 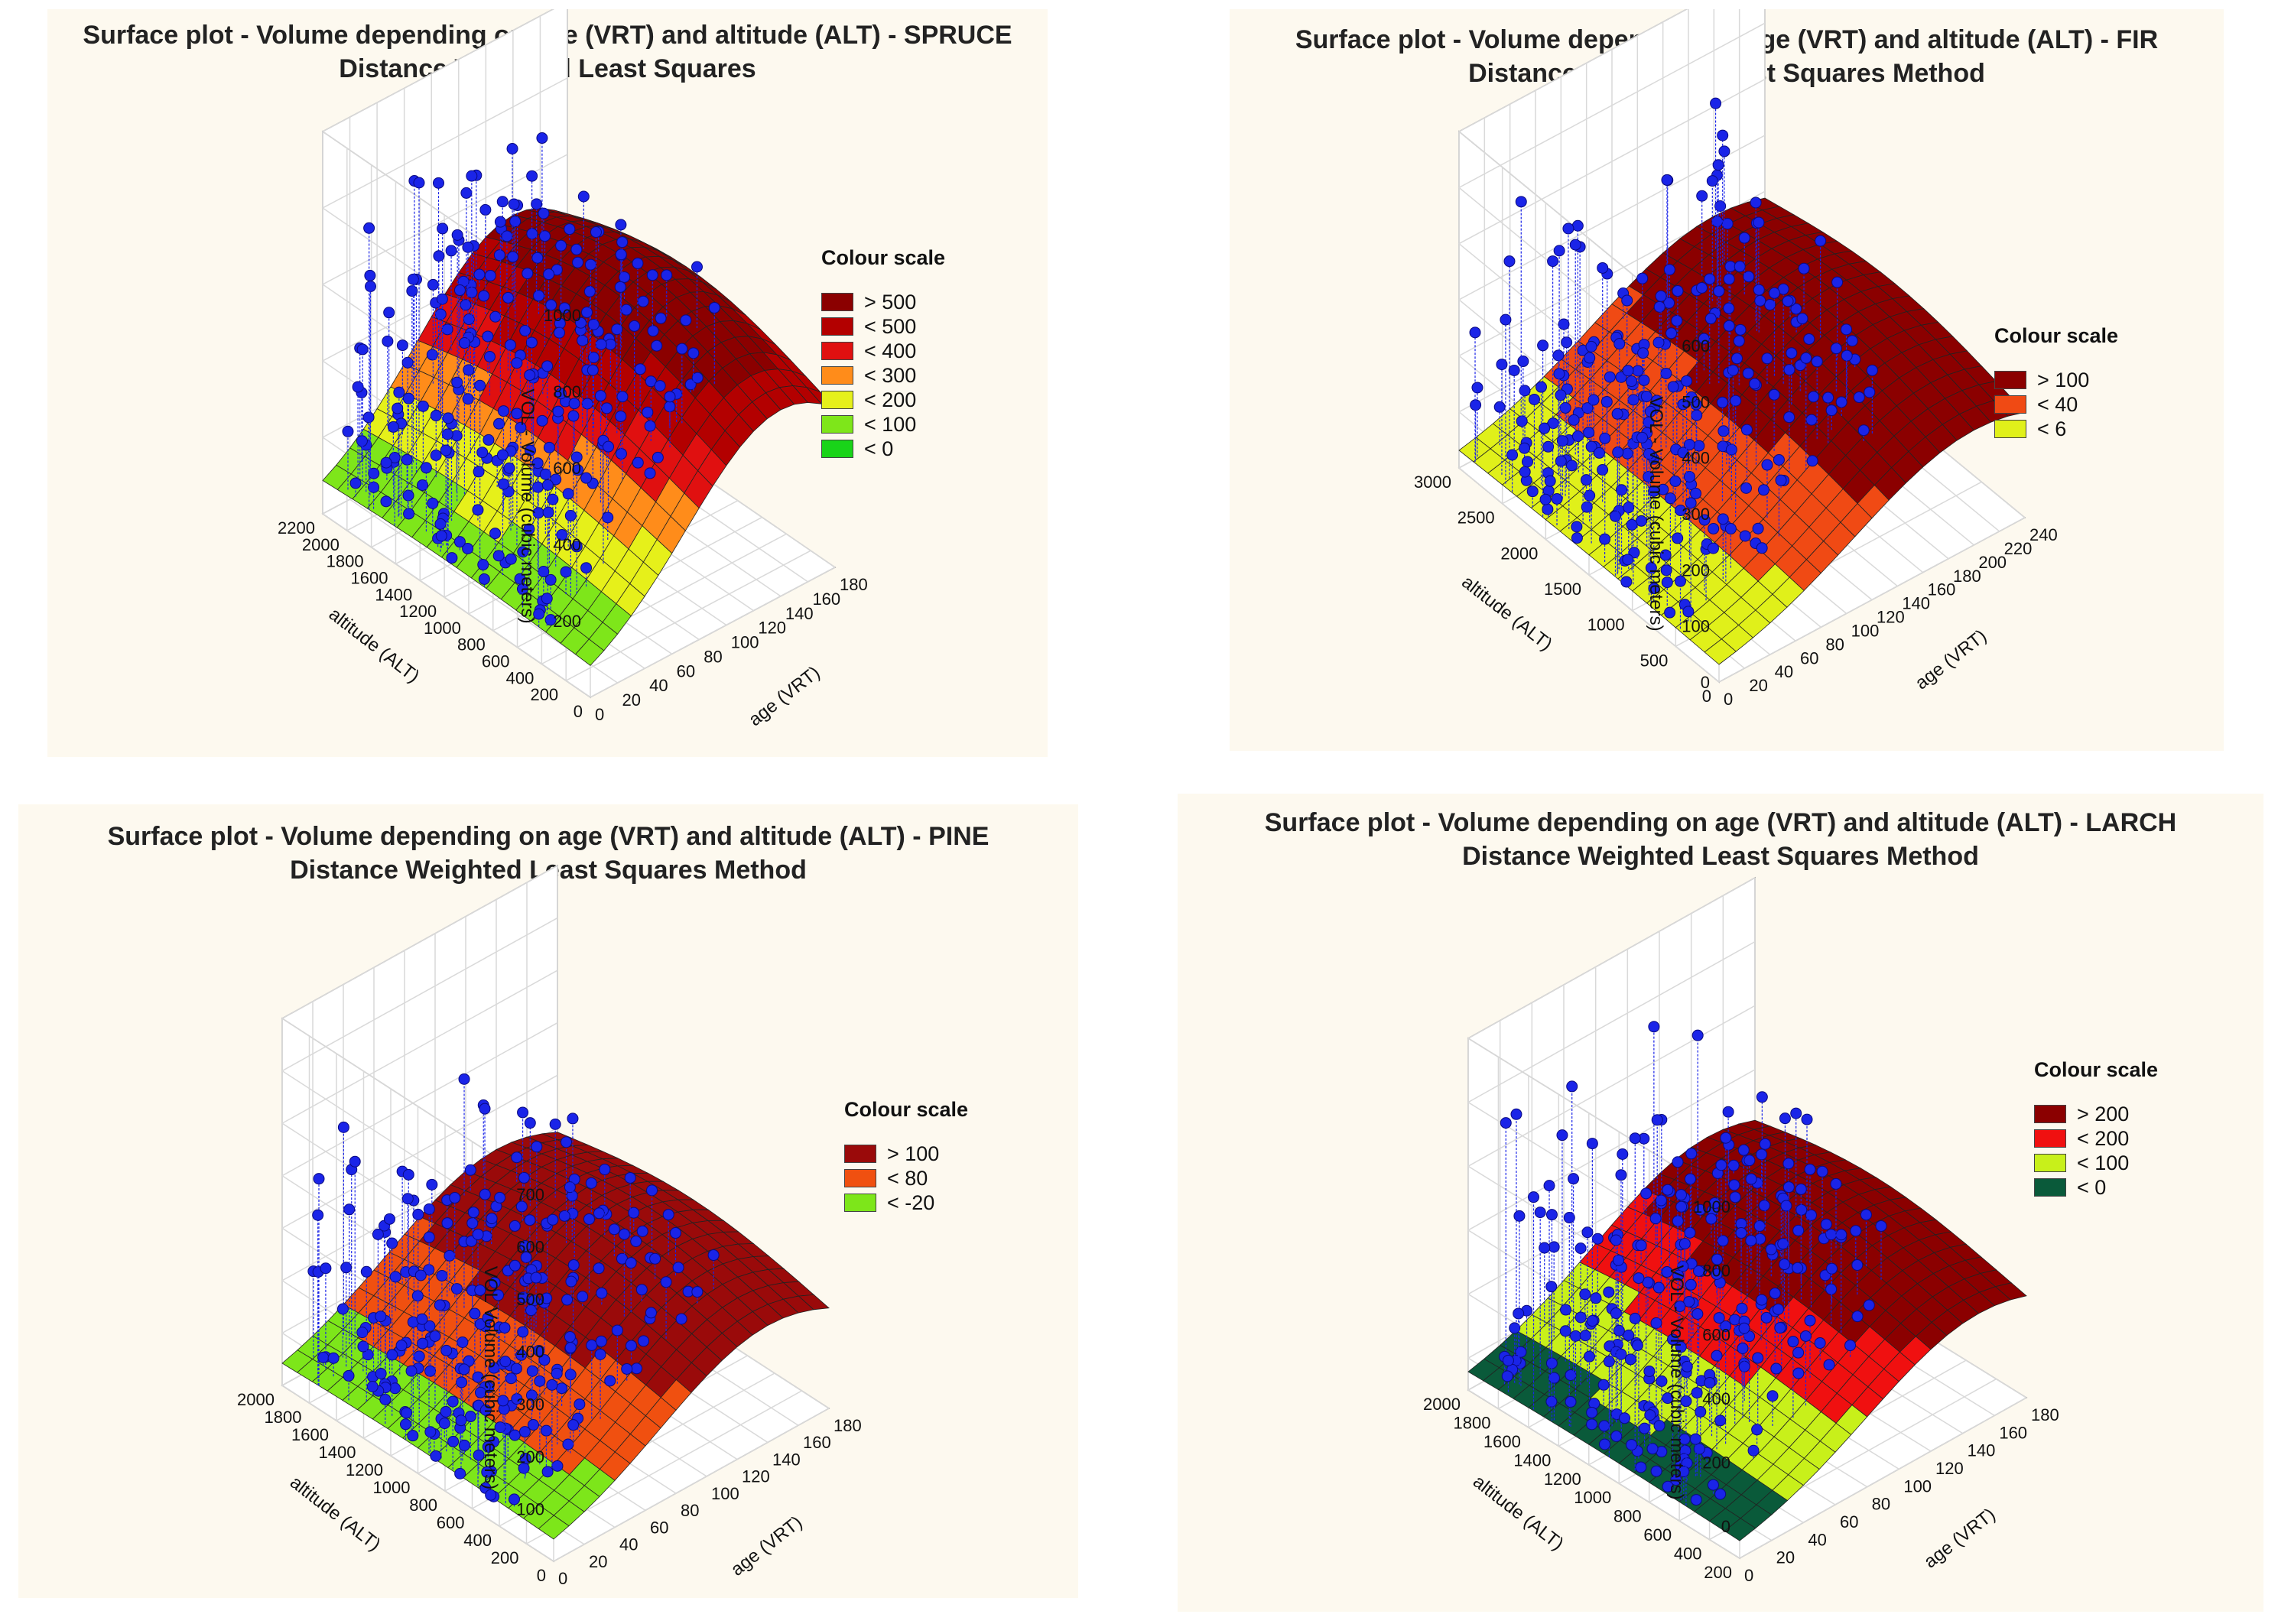 What do you see at coordinates (860, 1178) in the screenshot?
I see `legend-swatch` at bounding box center [860, 1178].